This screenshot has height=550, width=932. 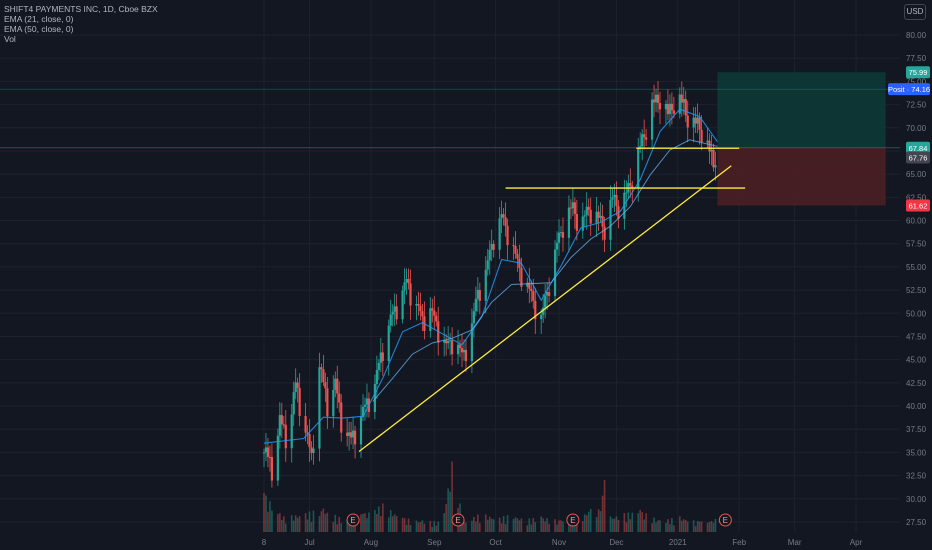 What do you see at coordinates (918, 205) in the screenshot?
I see `price-label-text: 61.62` at bounding box center [918, 205].